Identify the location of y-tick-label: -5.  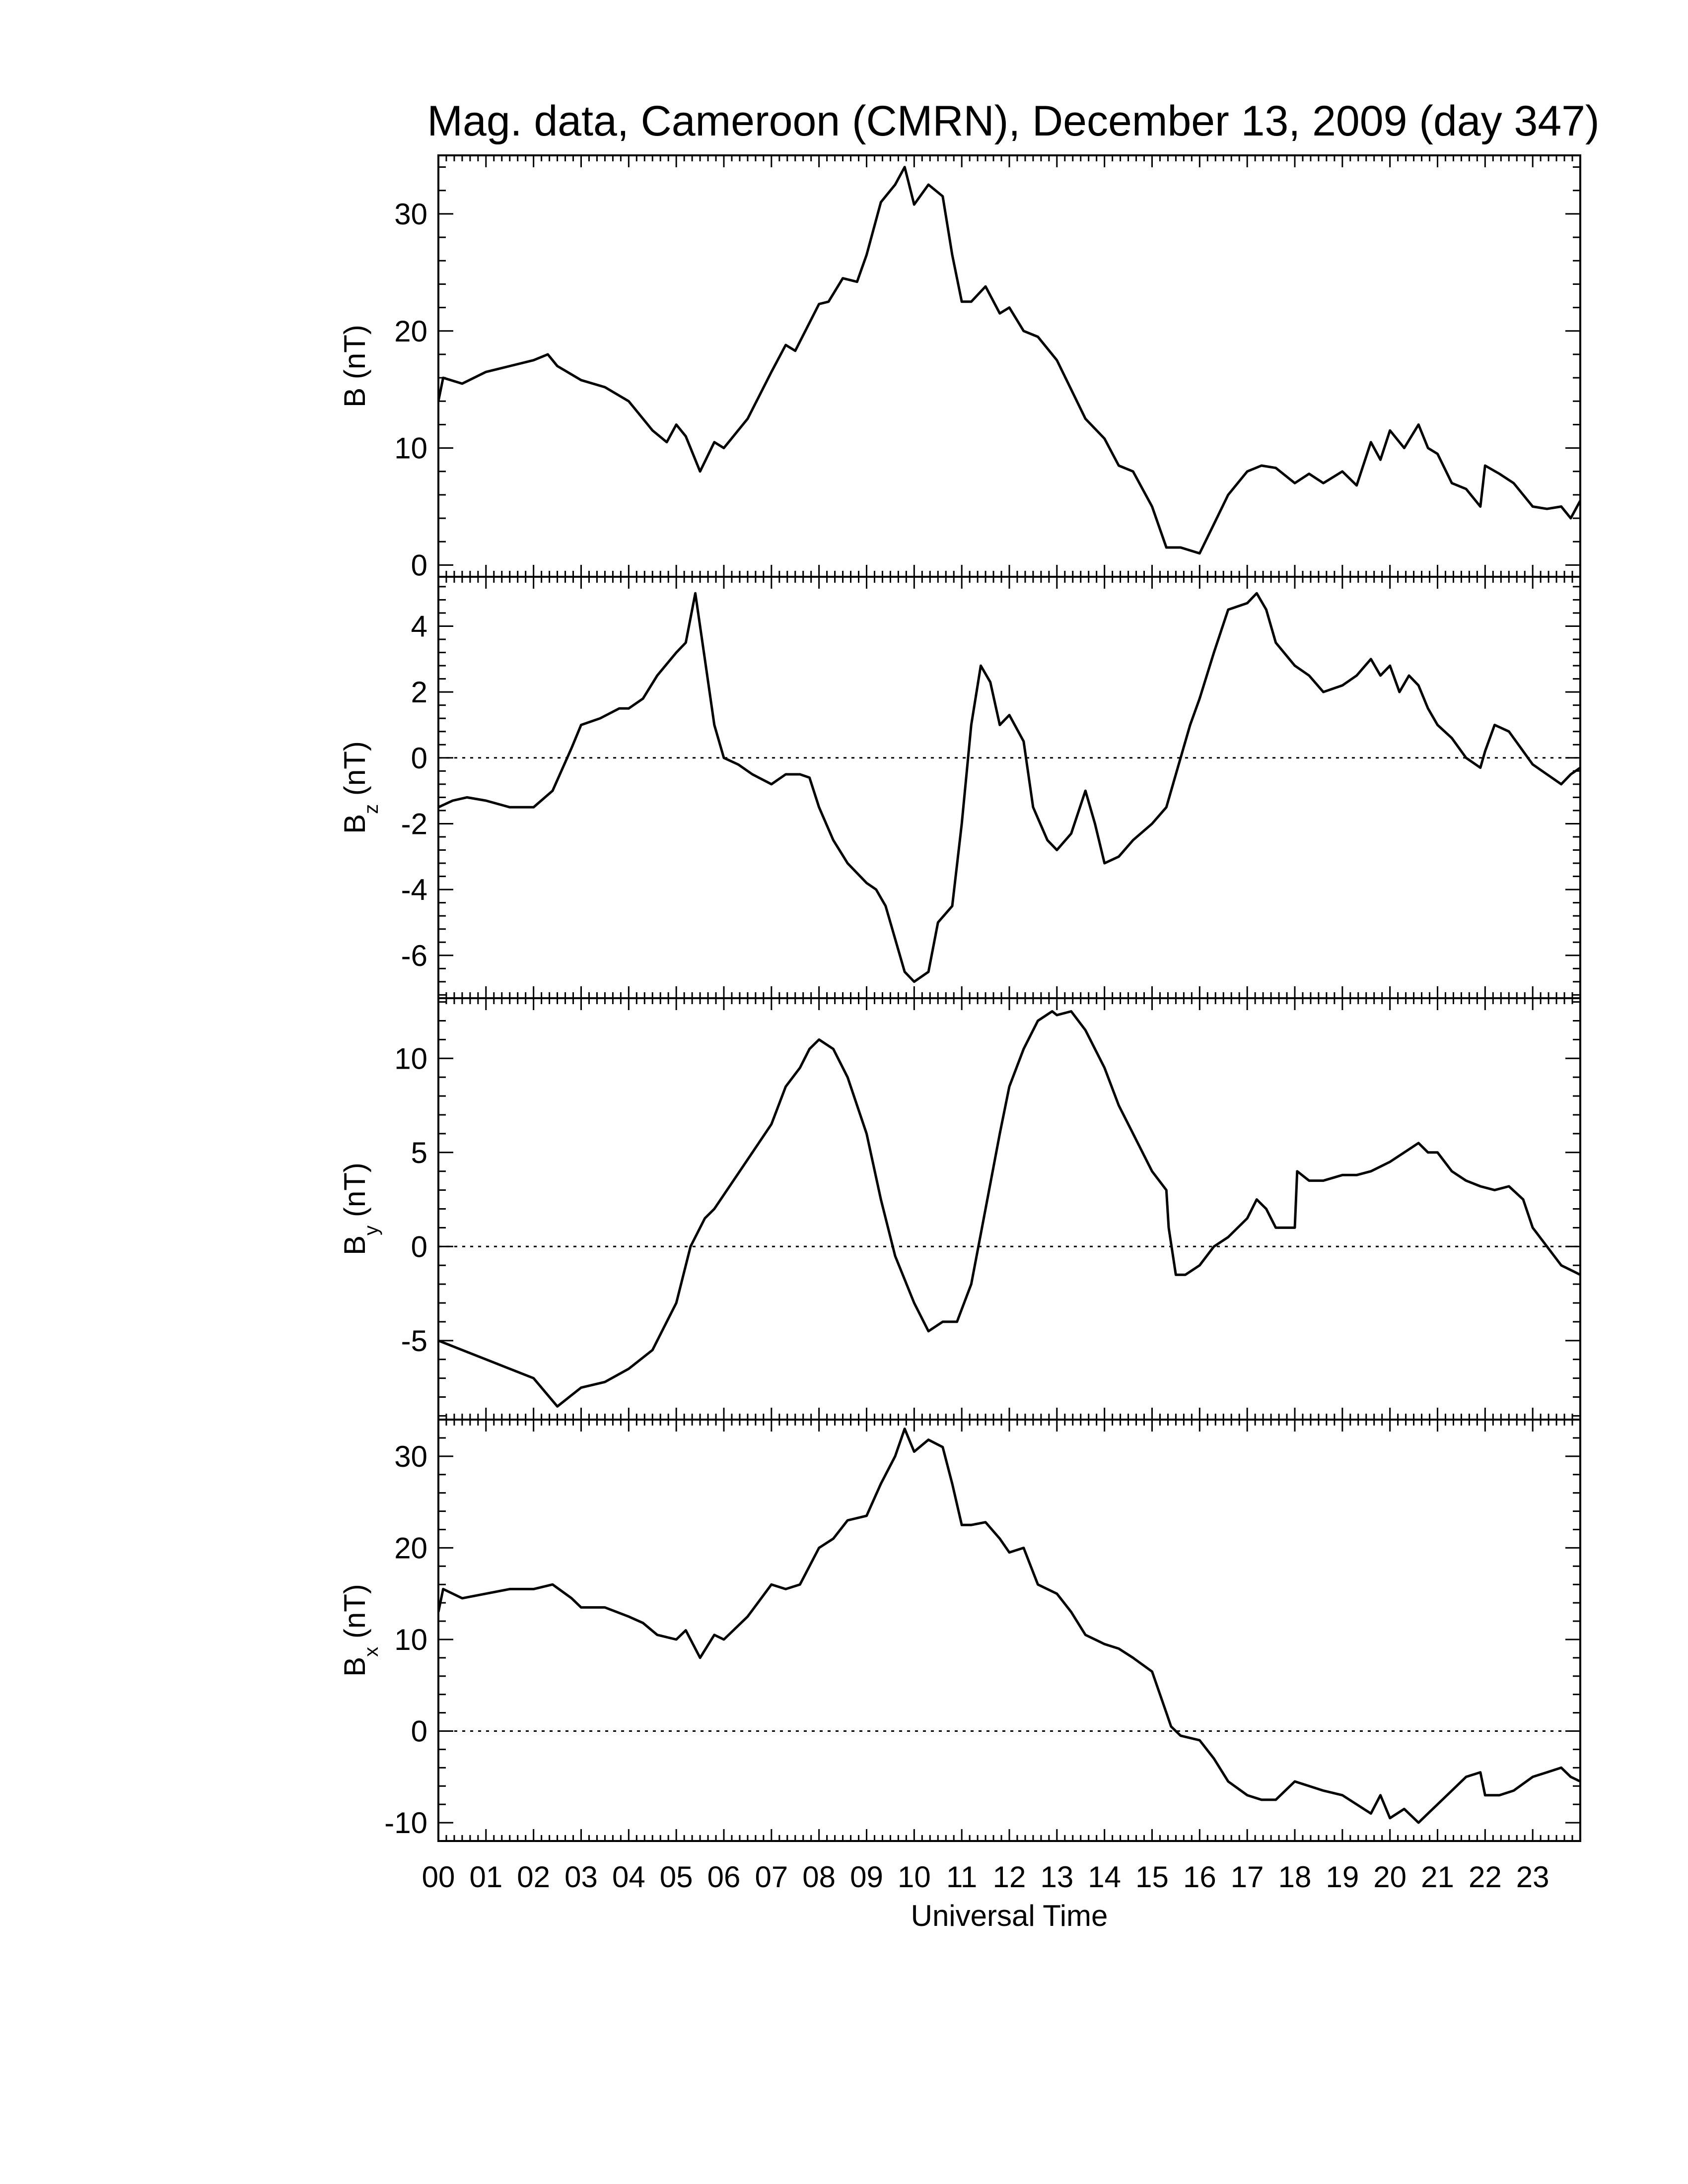
(414, 1341).